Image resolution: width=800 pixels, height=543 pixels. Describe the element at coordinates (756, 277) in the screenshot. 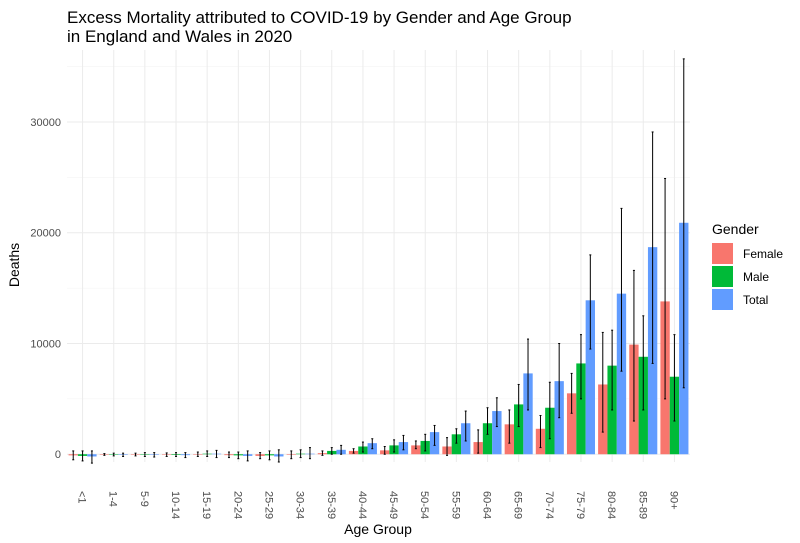

I see `legend-label-male: Male` at that location.